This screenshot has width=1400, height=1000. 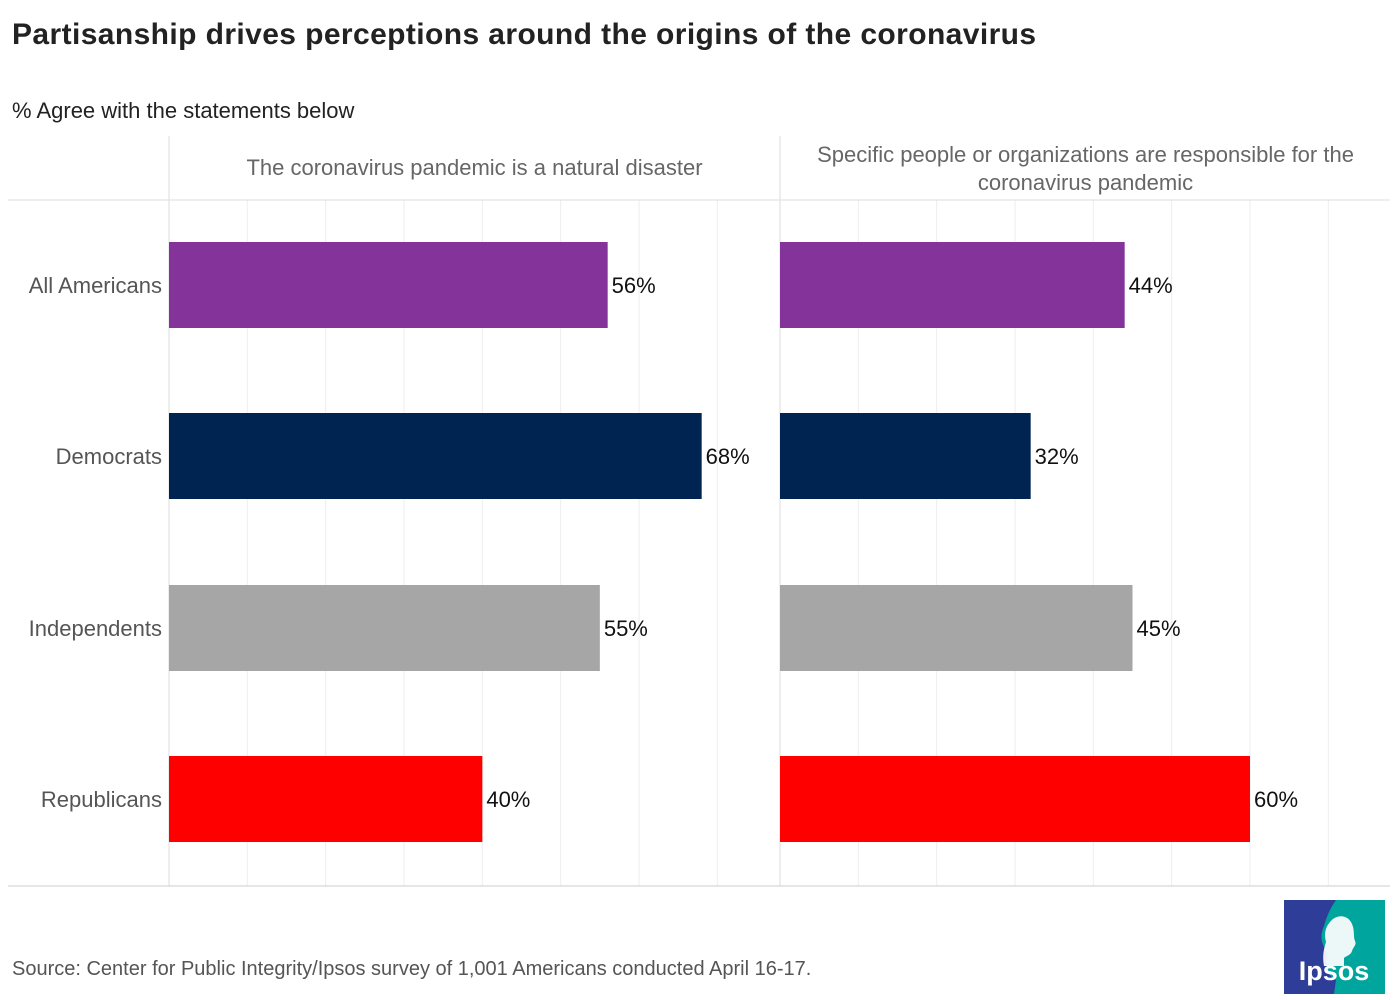 I want to click on value-label: 44%, so click(x=1151, y=285).